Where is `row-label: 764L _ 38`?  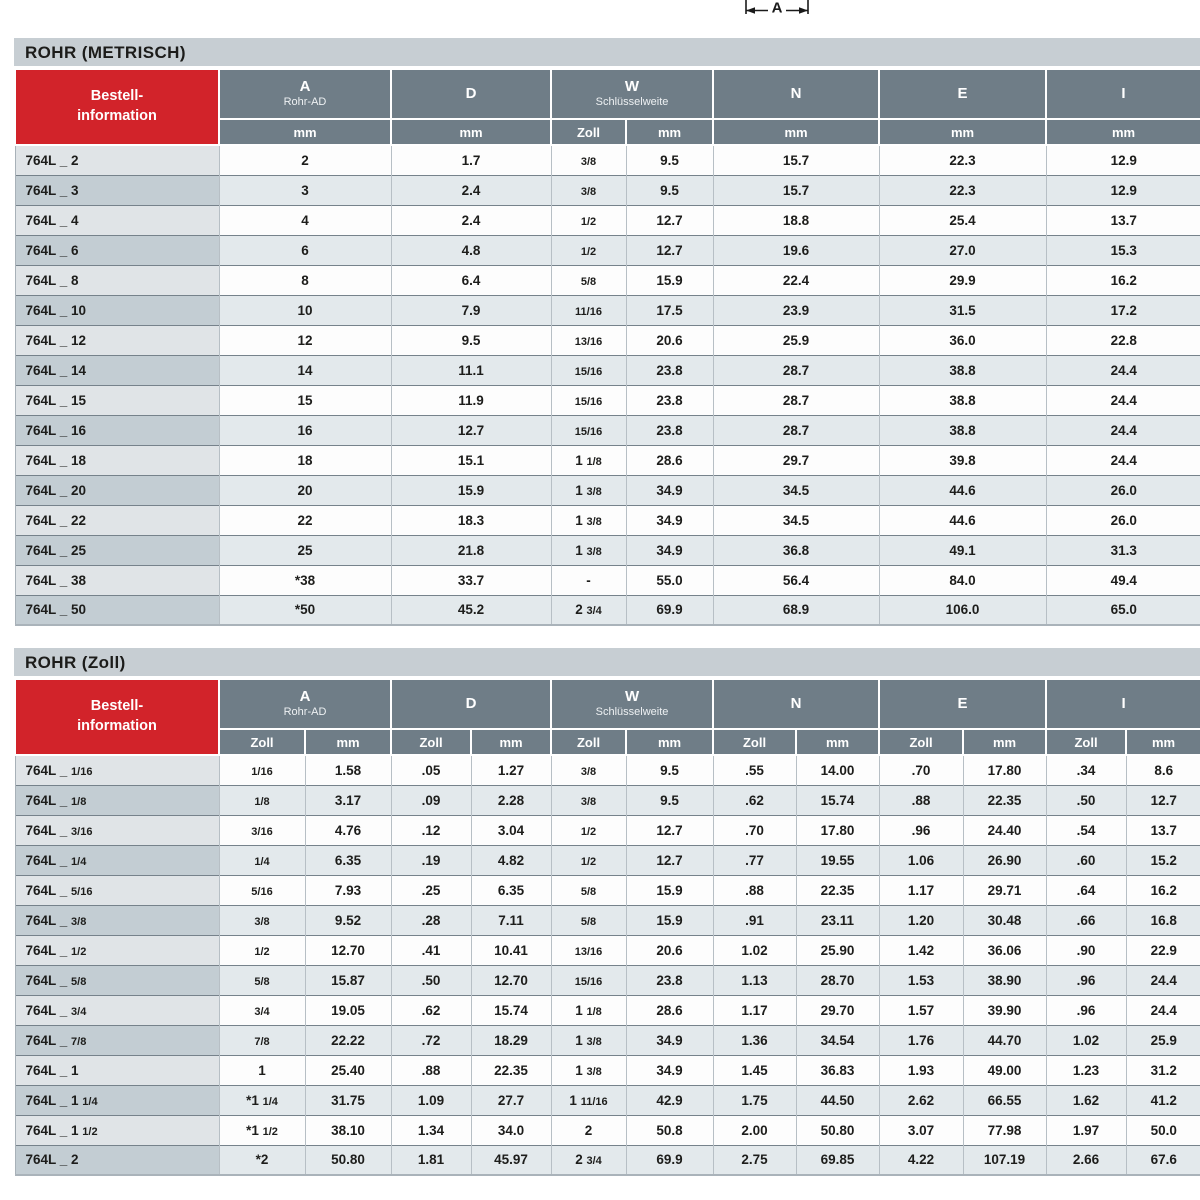
row-label: 764L _ 38 is located at coordinates (116, 579).